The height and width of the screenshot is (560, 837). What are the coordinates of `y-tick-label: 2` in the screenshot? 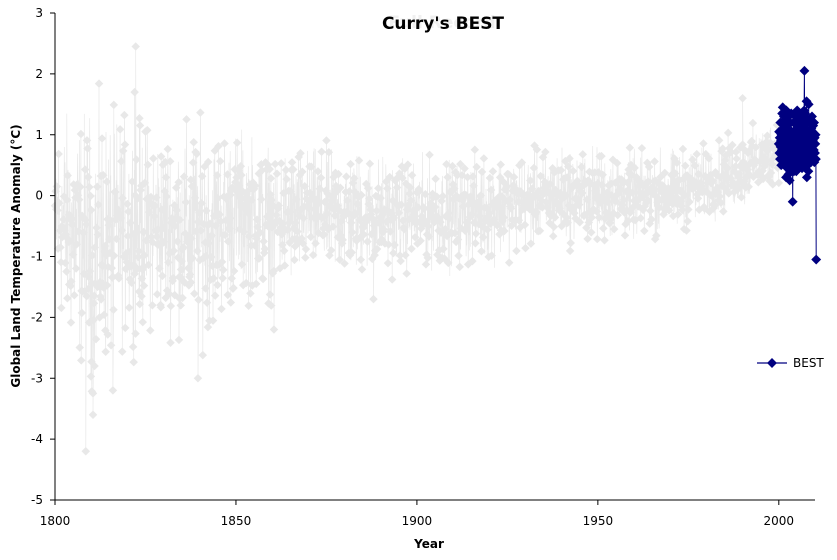 It's located at (39, 74).